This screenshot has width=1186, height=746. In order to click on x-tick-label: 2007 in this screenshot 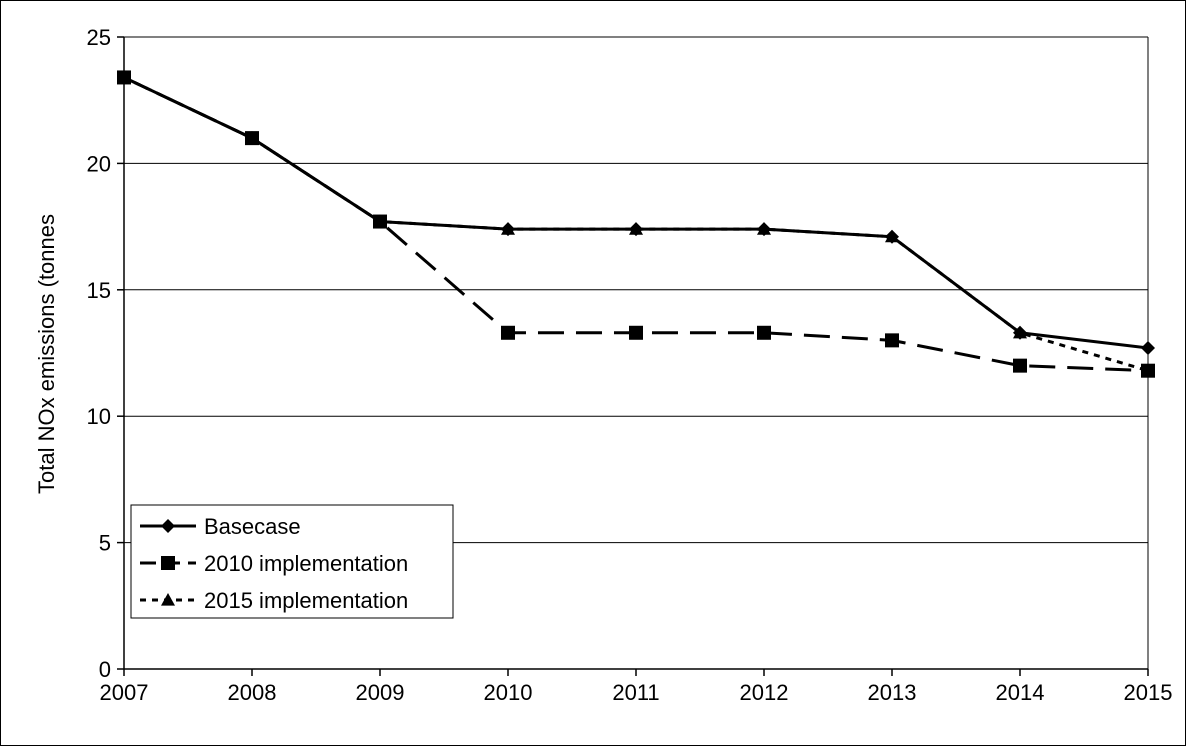, I will do `click(124, 692)`.